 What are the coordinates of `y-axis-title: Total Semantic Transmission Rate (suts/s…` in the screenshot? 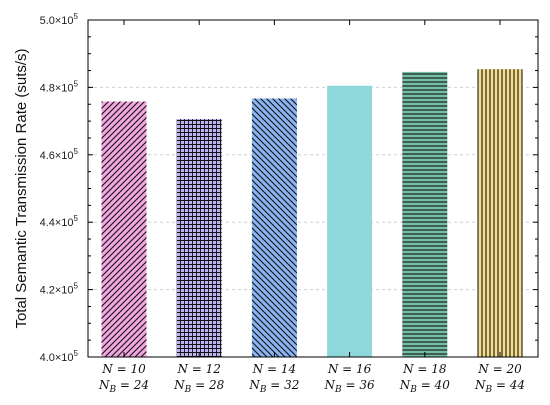 It's located at (21, 188).